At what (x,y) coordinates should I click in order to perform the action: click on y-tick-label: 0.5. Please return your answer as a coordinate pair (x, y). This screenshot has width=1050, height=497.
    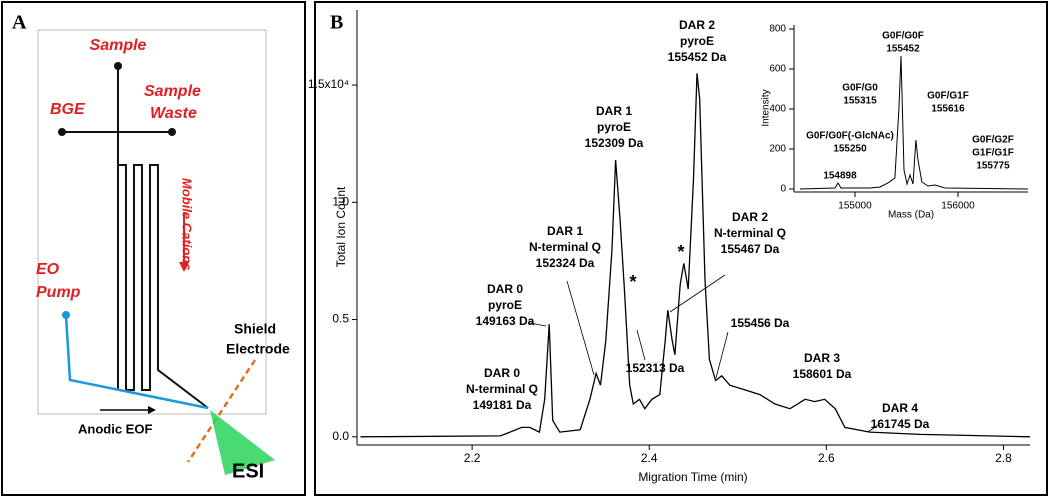
    Looking at the image, I should click on (340, 319).